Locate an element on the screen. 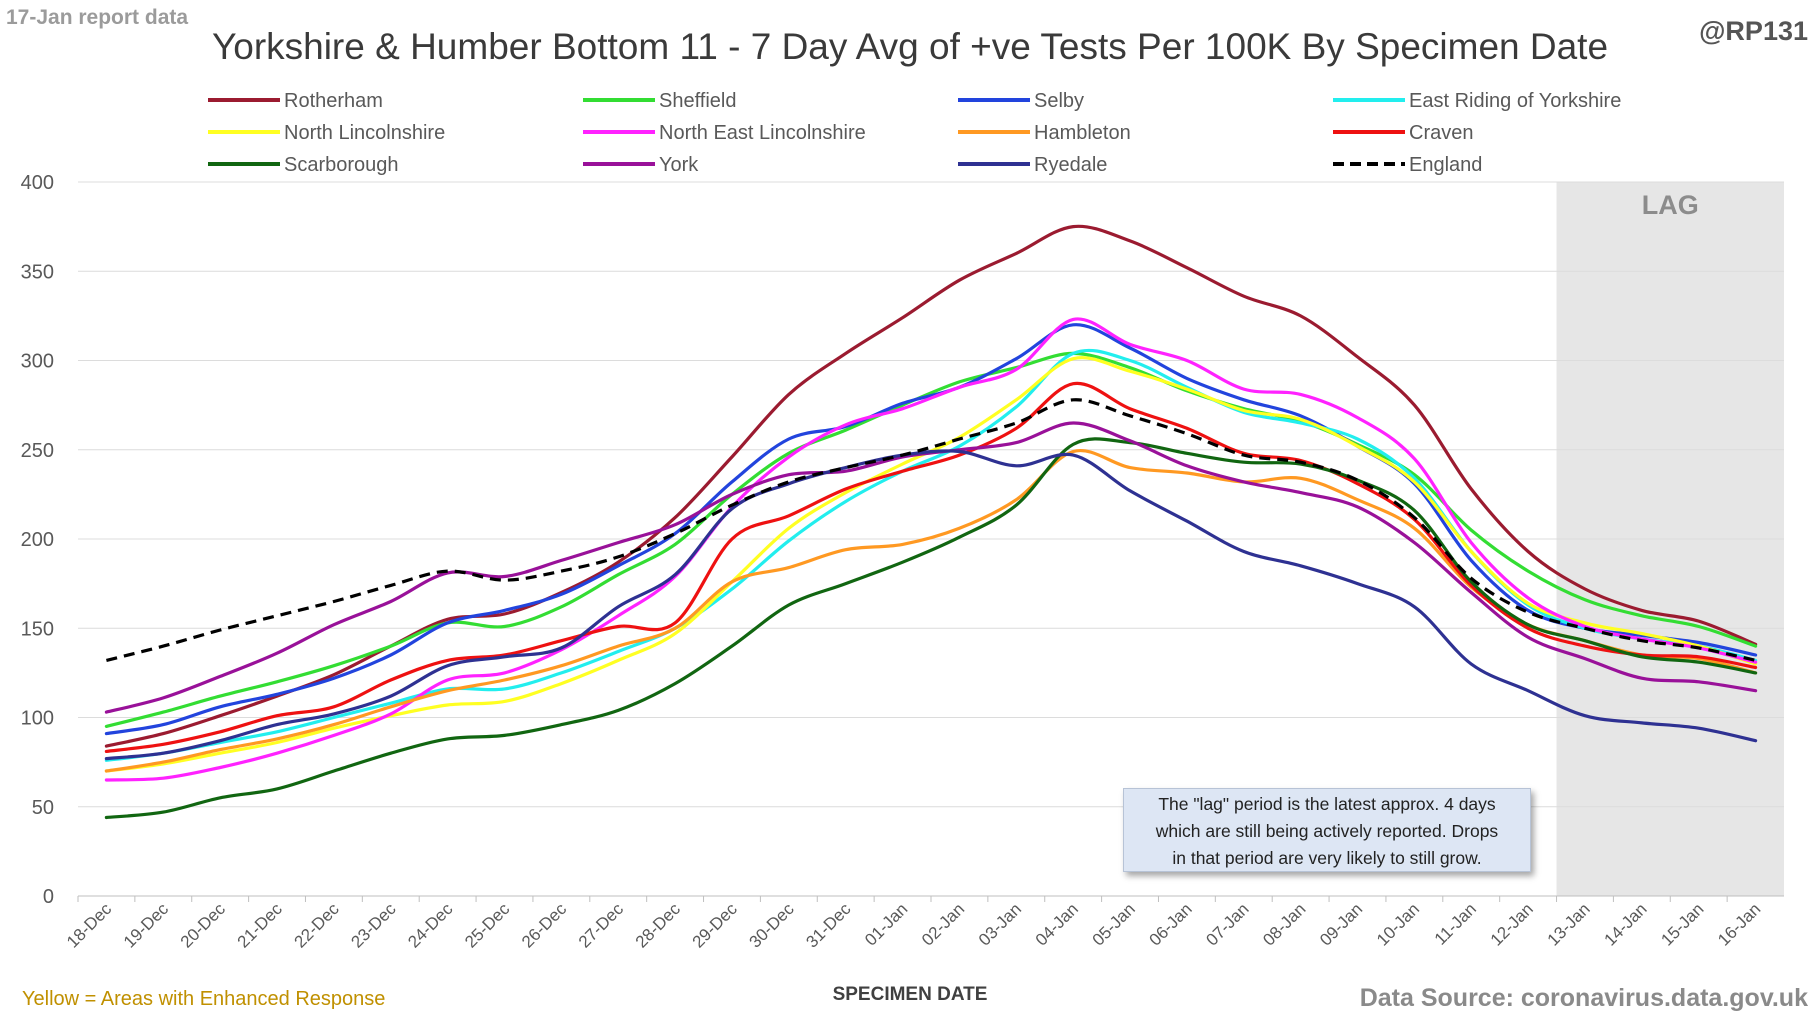 The width and height of the screenshot is (1820, 1022). x-tick-label: 09-Jan is located at coordinates (1341, 924).